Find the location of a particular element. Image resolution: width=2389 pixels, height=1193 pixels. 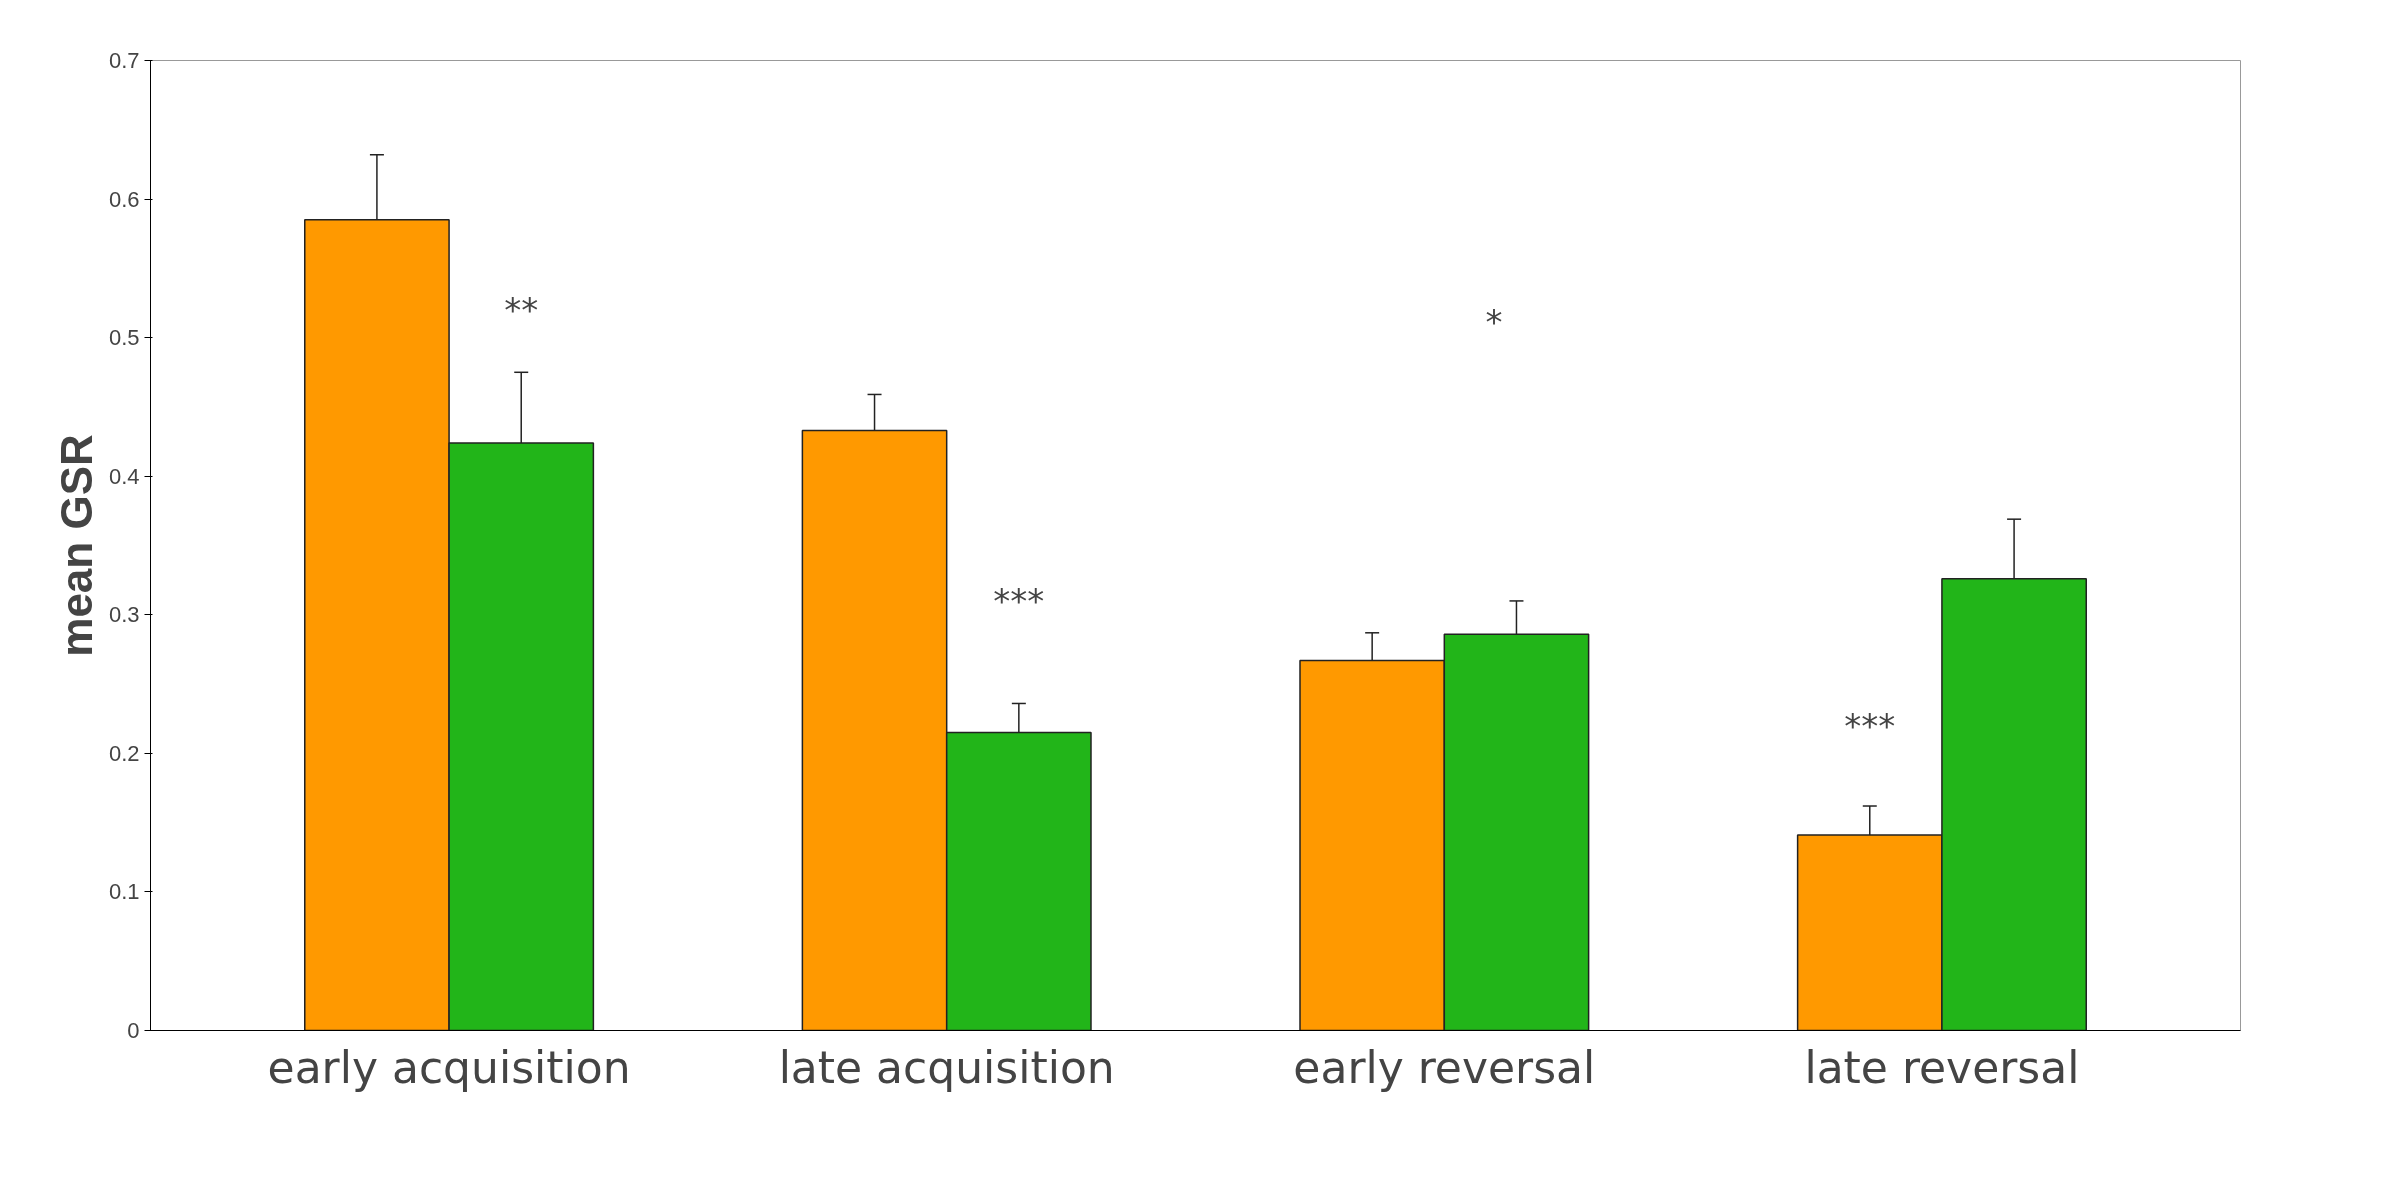

x-tick-label: late acquisition is located at coordinates (946, 1067).